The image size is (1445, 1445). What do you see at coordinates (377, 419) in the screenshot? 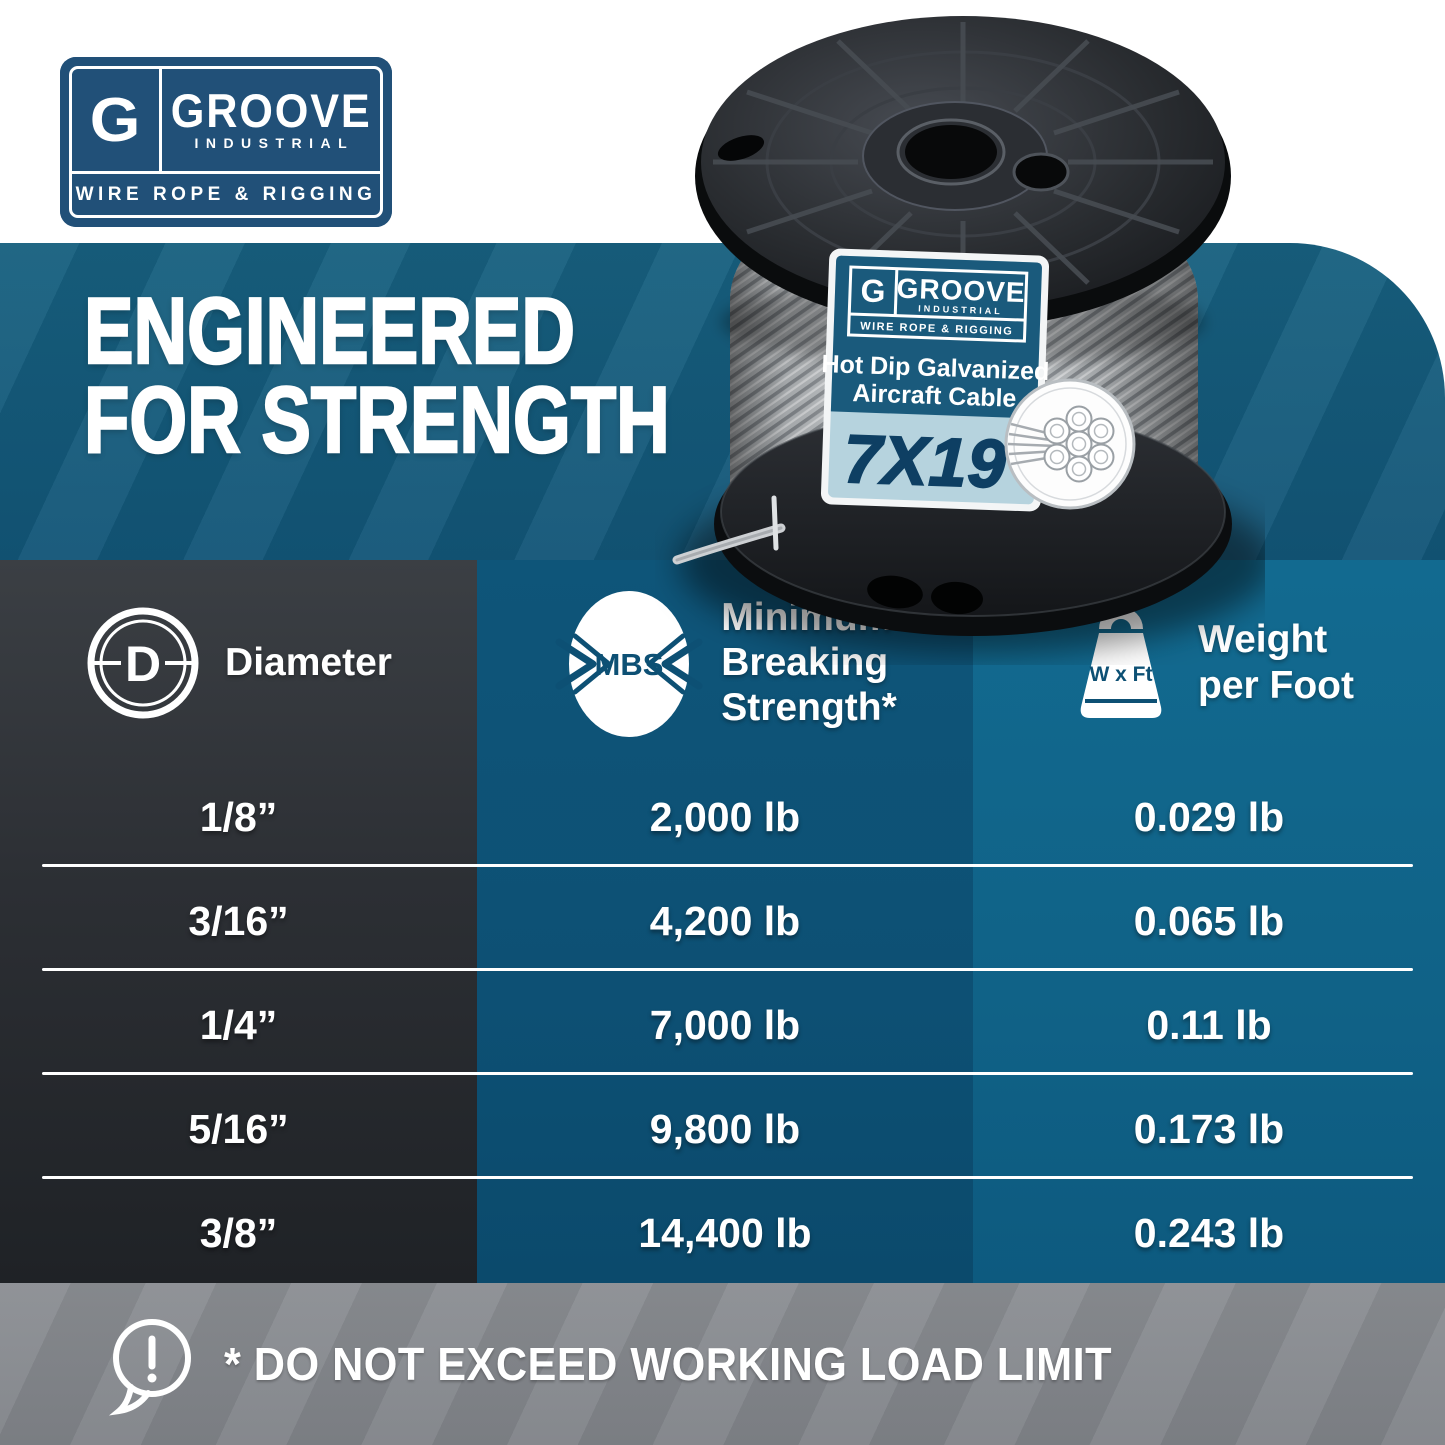
I see `headline-line2: FOR STRENGTH` at bounding box center [377, 419].